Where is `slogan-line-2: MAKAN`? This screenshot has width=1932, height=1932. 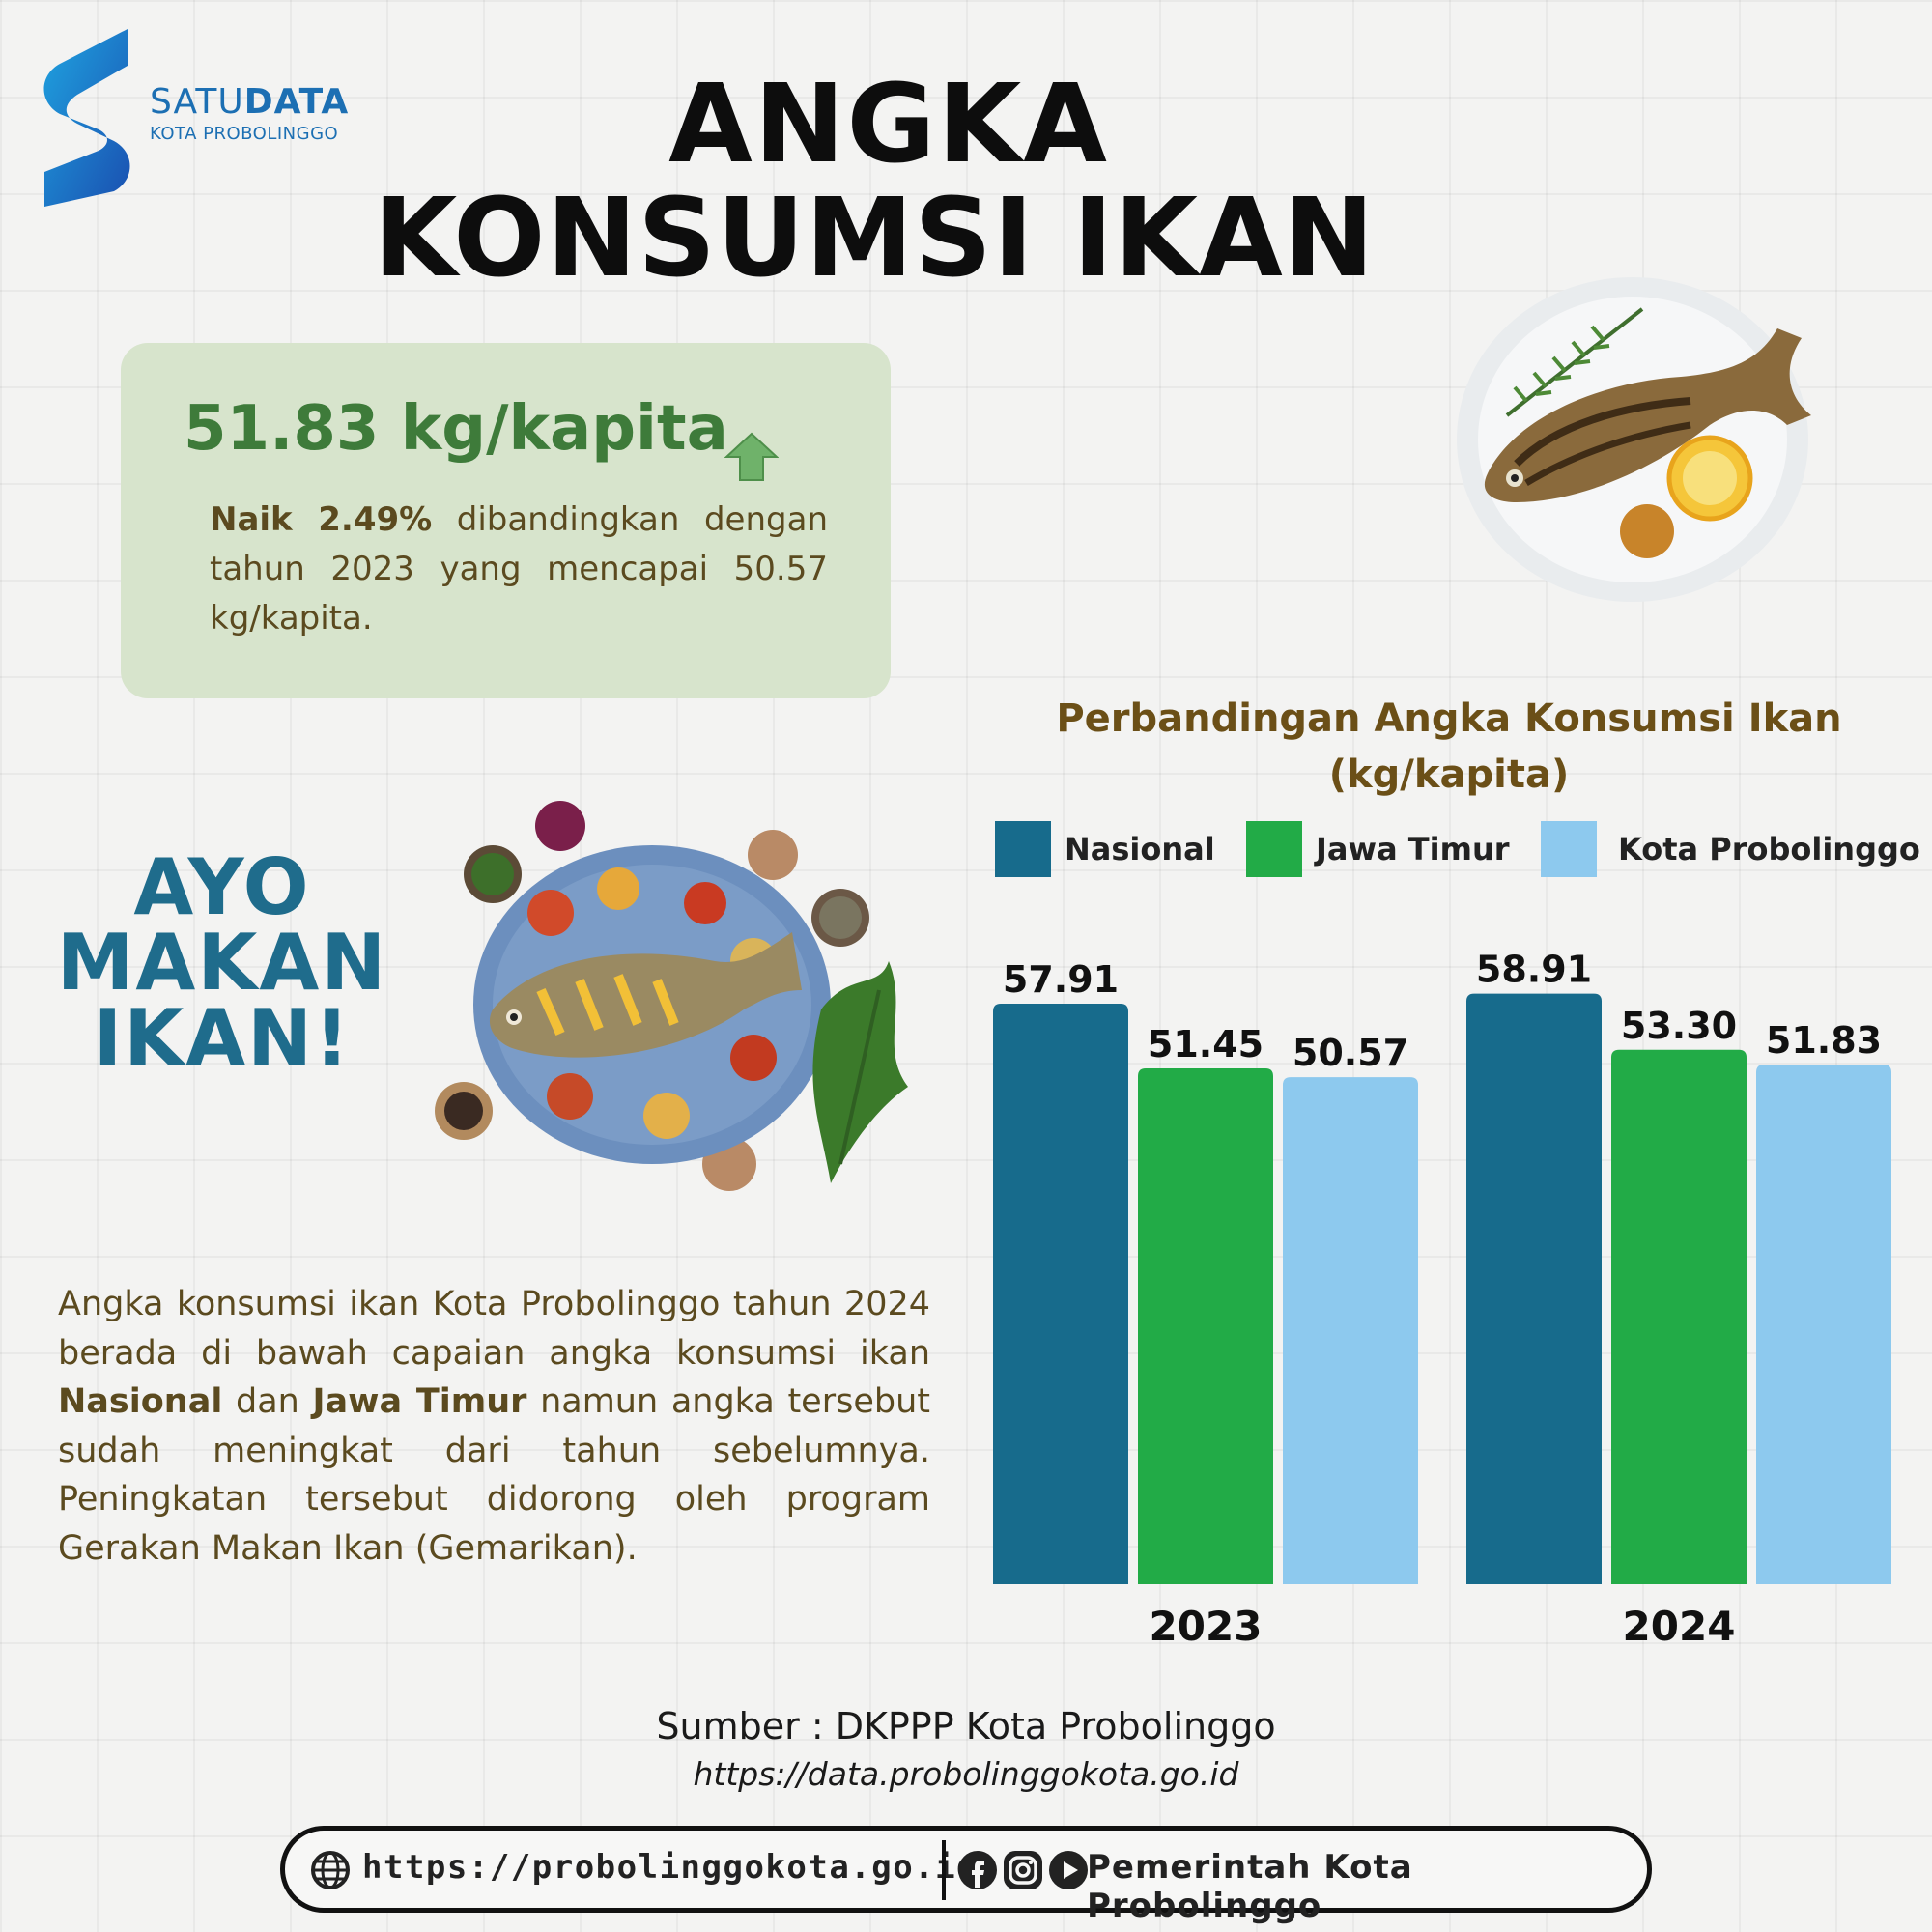 slogan-line-2: MAKAN is located at coordinates (222, 963).